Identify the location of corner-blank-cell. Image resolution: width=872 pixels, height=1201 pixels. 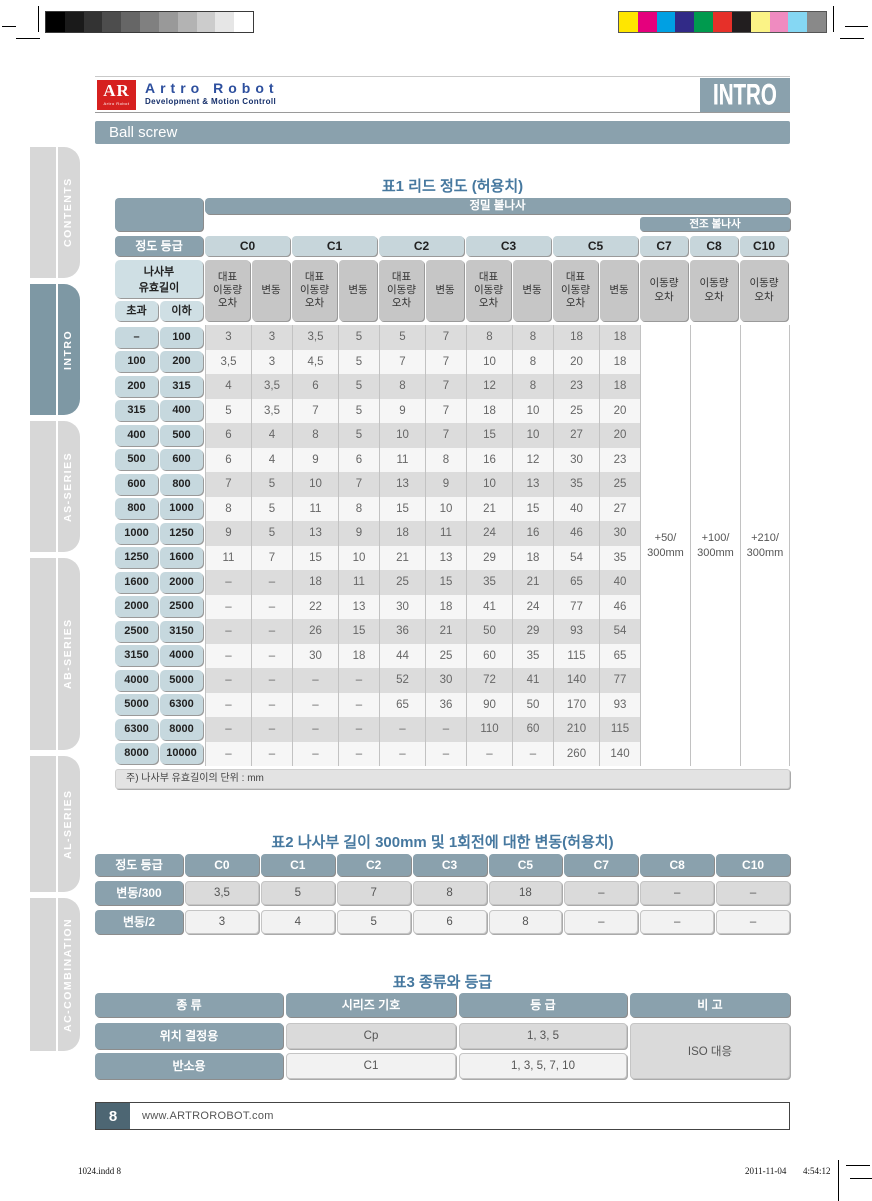
(159, 214).